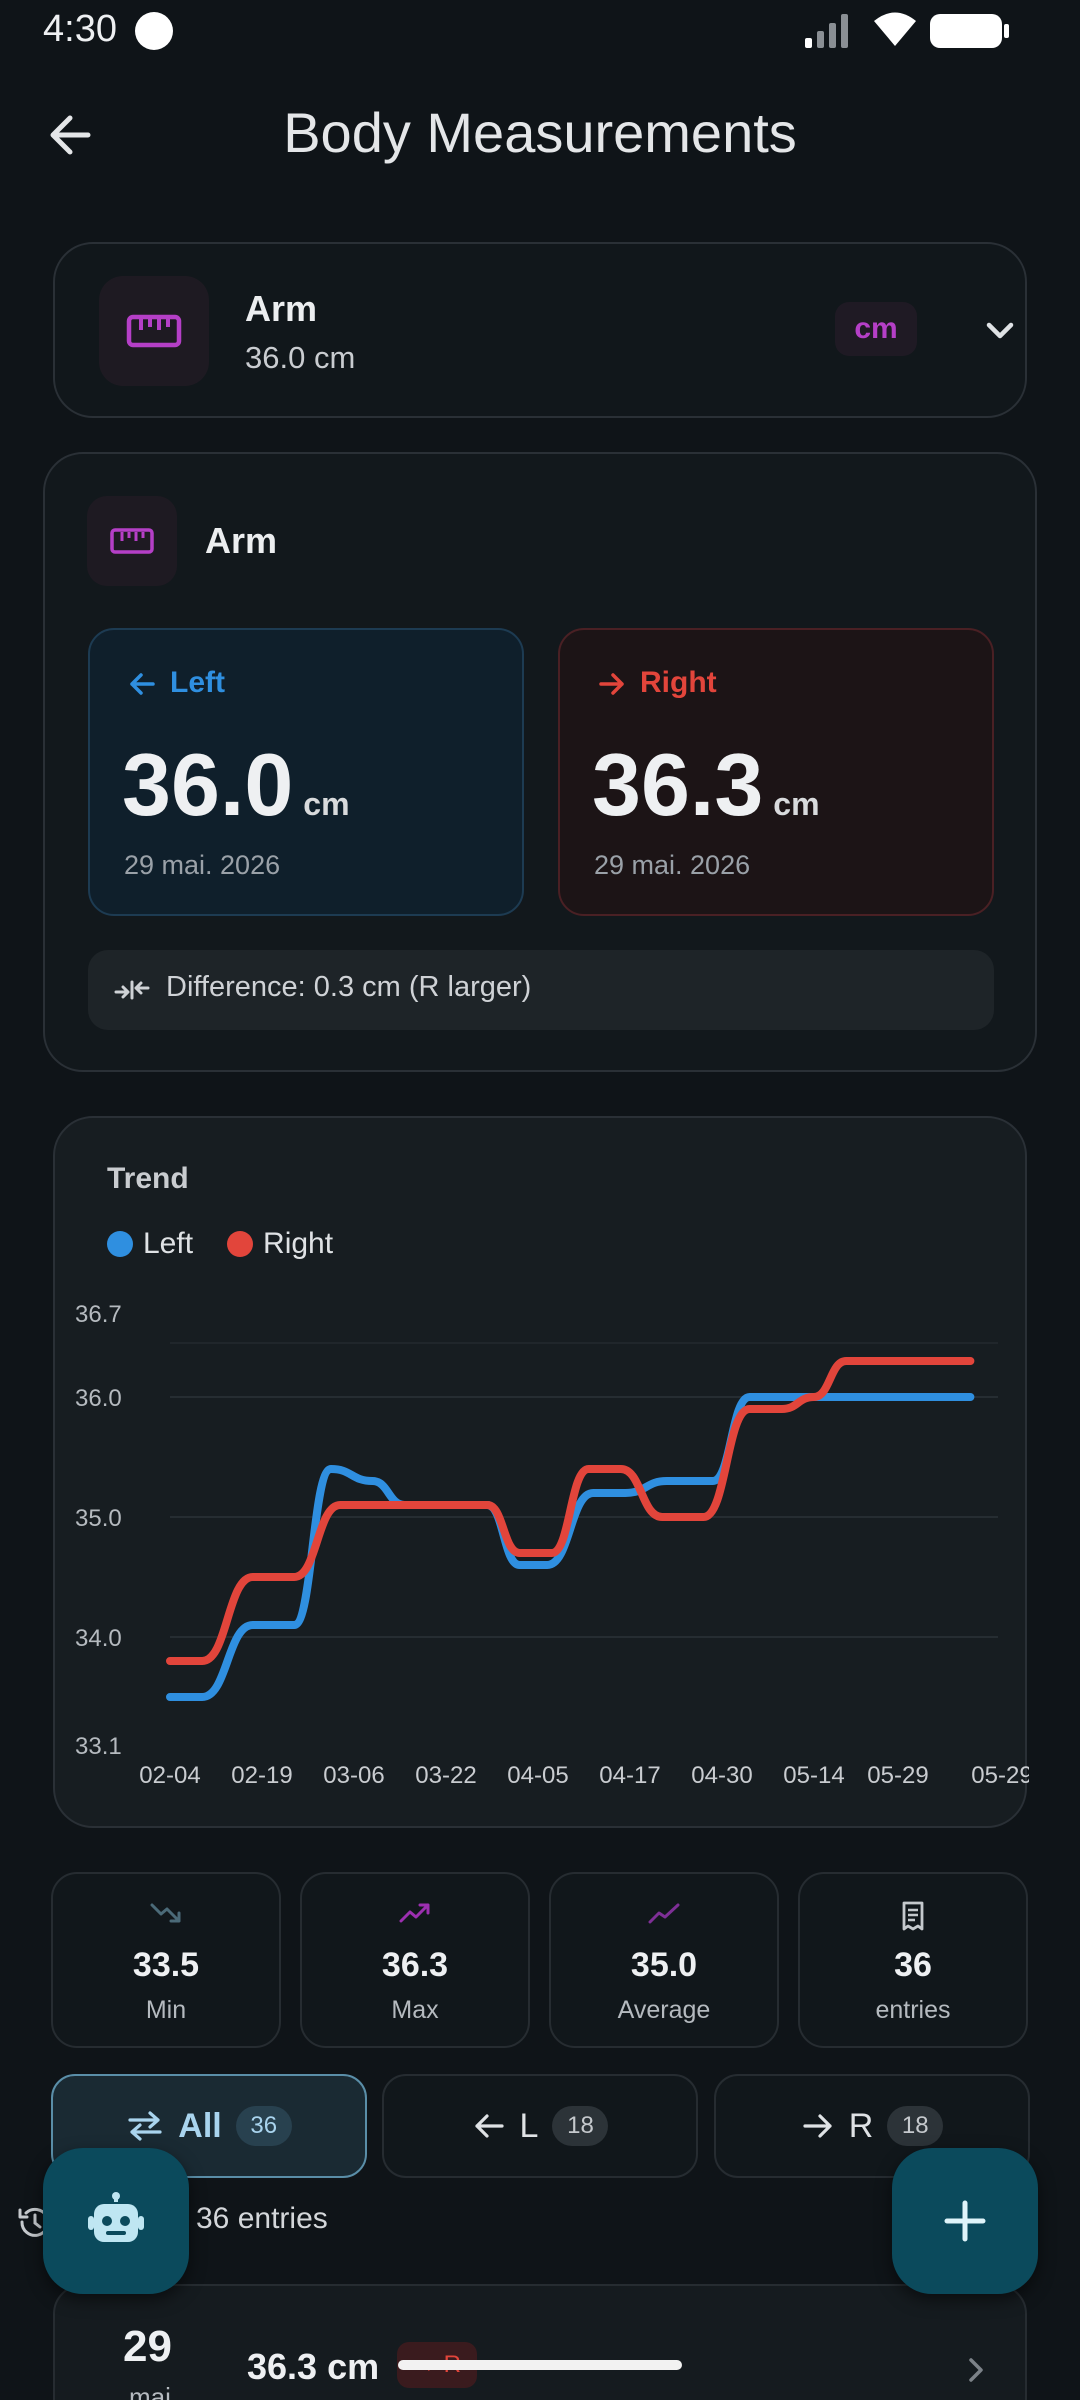  Describe the element at coordinates (570, 1547) in the screenshot. I see `series-line-left` at that location.